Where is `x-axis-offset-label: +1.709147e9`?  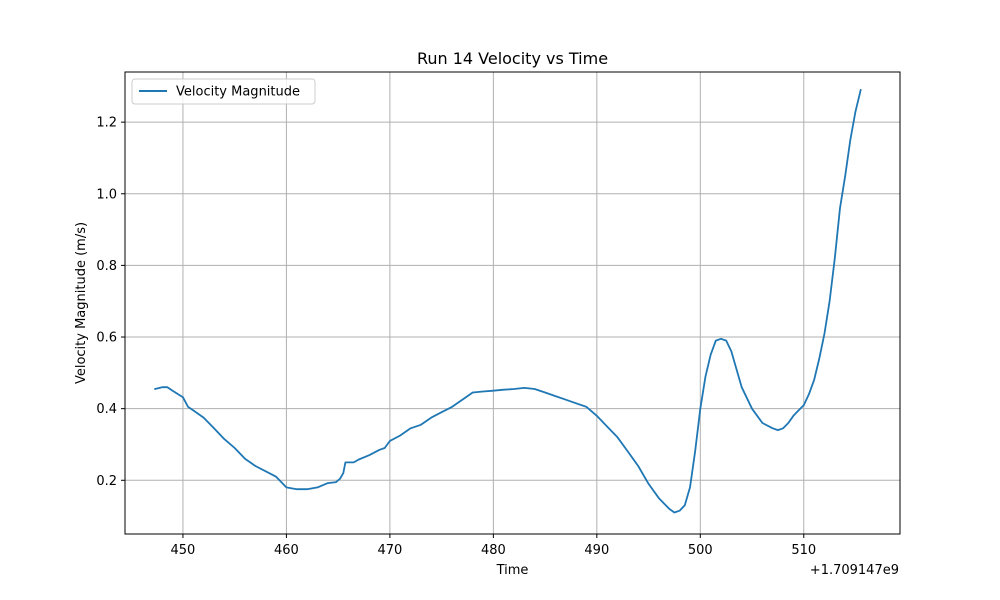 x-axis-offset-label: +1.709147e9 is located at coordinates (854, 570).